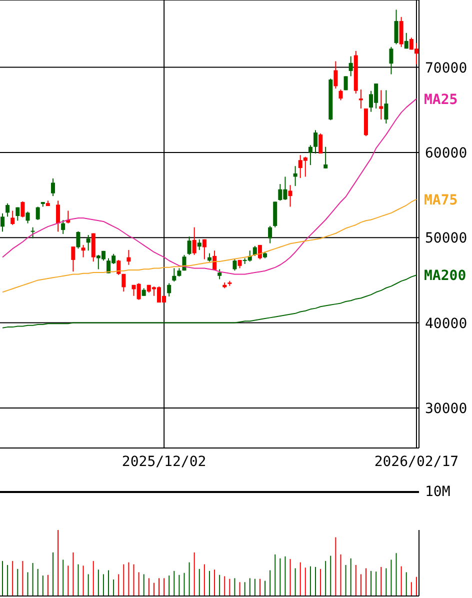 This screenshot has width=472, height=598. Describe the element at coordinates (446, 408) in the screenshot. I see `y-tick-label: 30000` at that location.